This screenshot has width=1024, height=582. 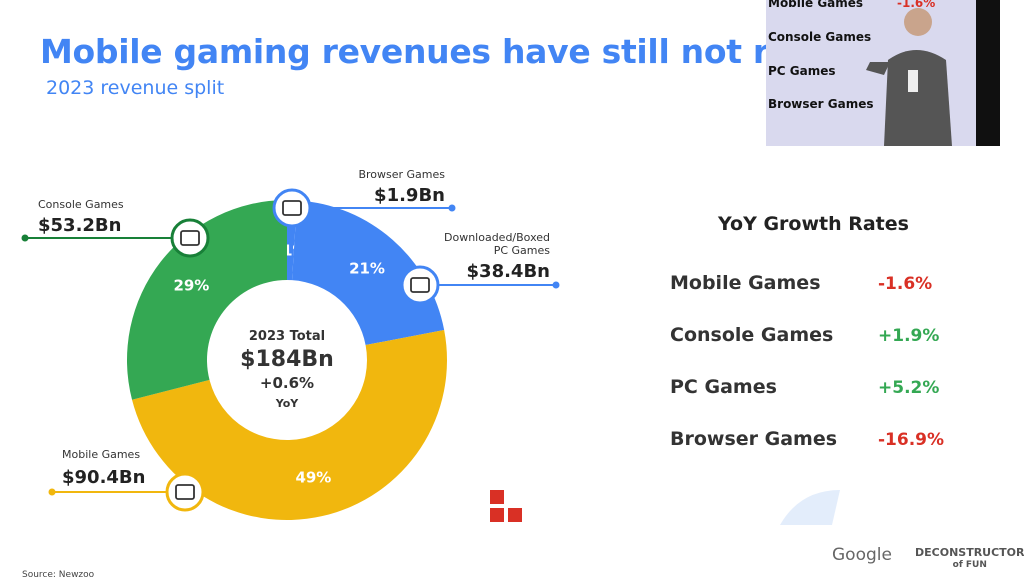 What do you see at coordinates (909, 336) in the screenshot?
I see `growth-value: +1.9%` at bounding box center [909, 336].